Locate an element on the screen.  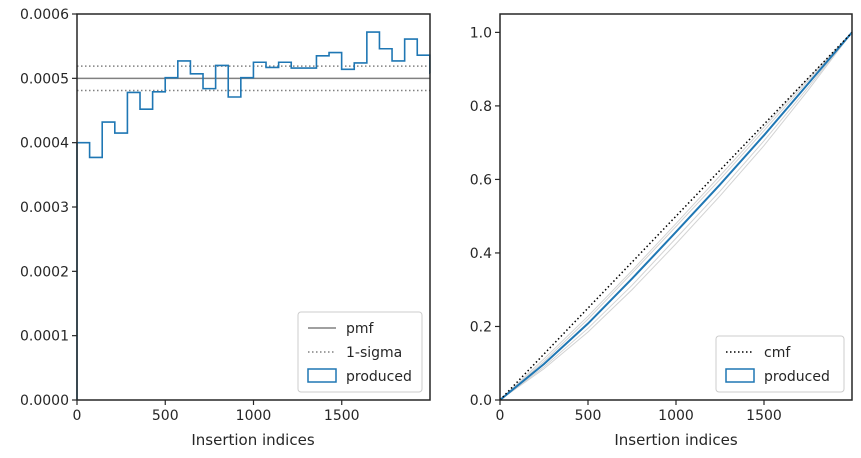
right-x-axis-title: Insertion indices is located at coordinates (675, 440).